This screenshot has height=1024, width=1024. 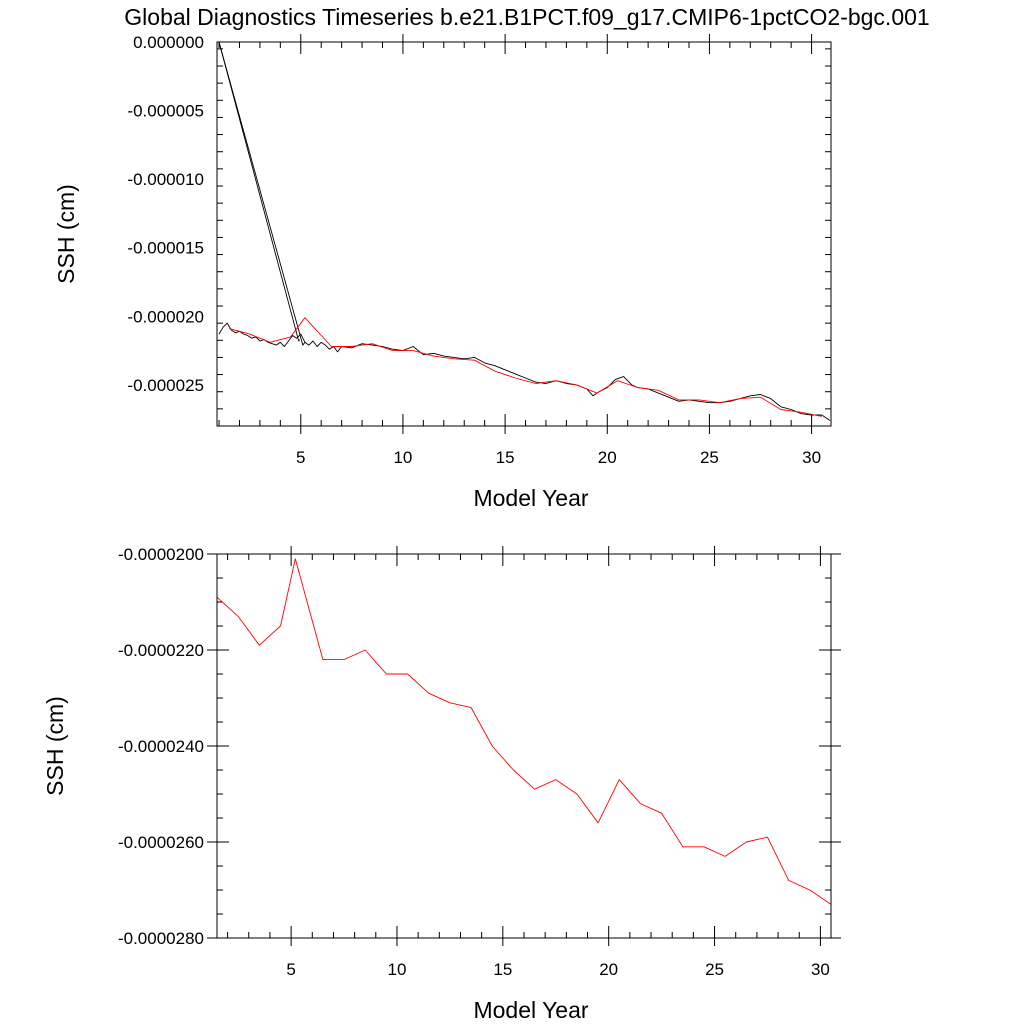 I want to click on bottom-panel-y-axis-title: SSH (cm), so click(x=55, y=746).